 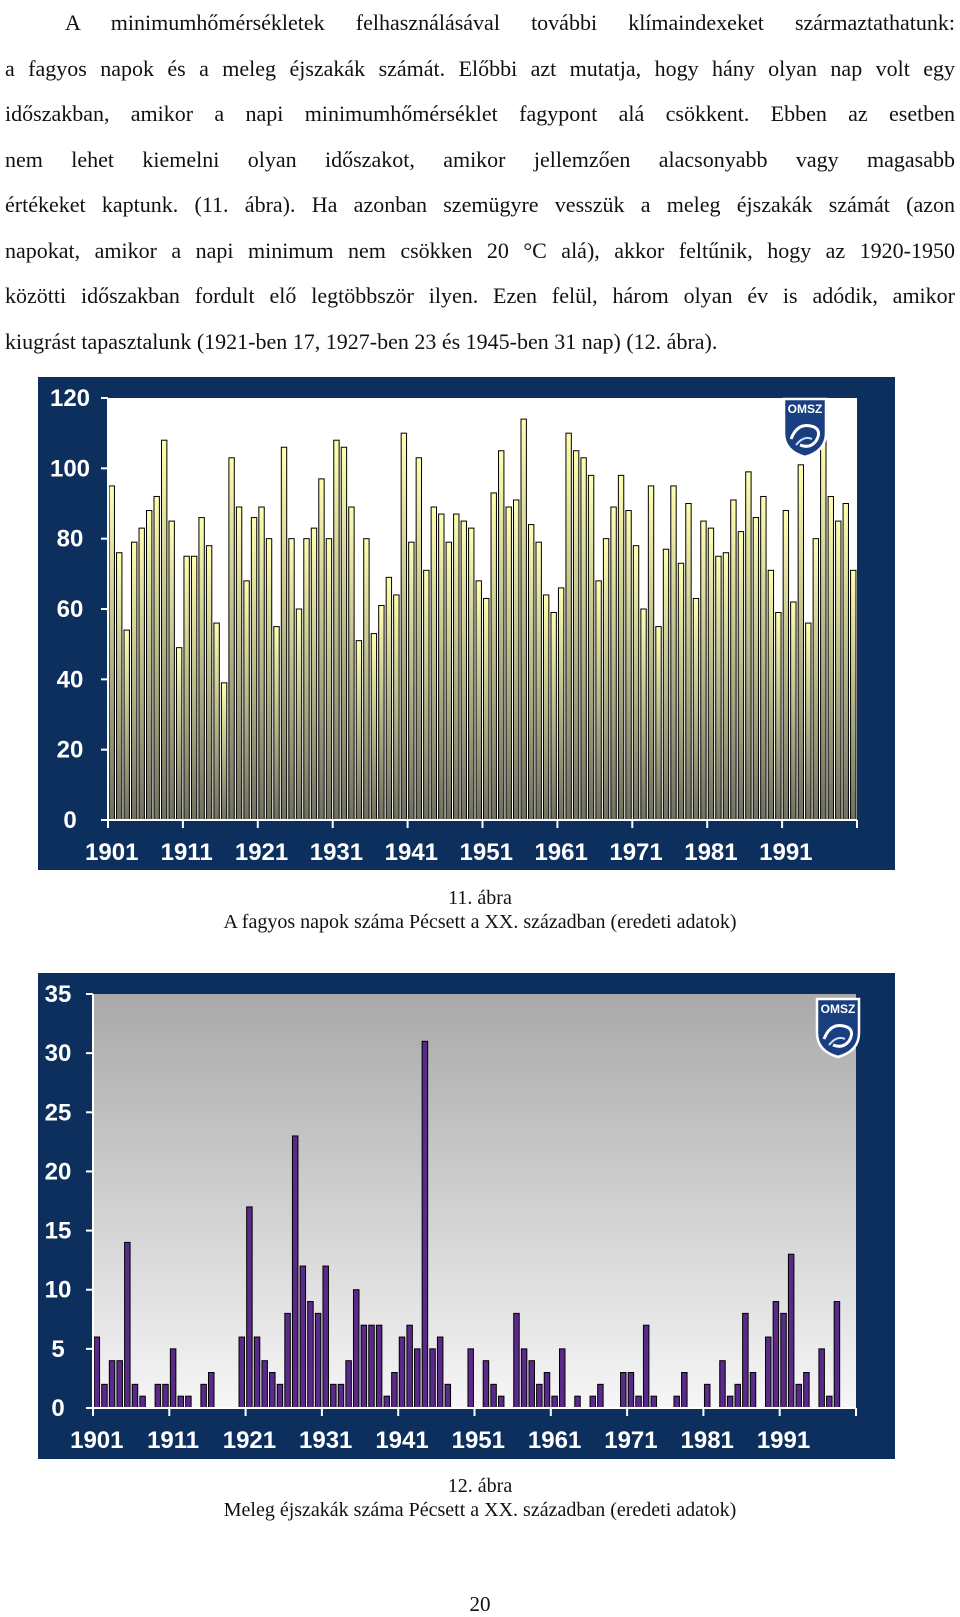 What do you see at coordinates (401, 1440) in the screenshot?
I see `x-tick-label: 1941` at bounding box center [401, 1440].